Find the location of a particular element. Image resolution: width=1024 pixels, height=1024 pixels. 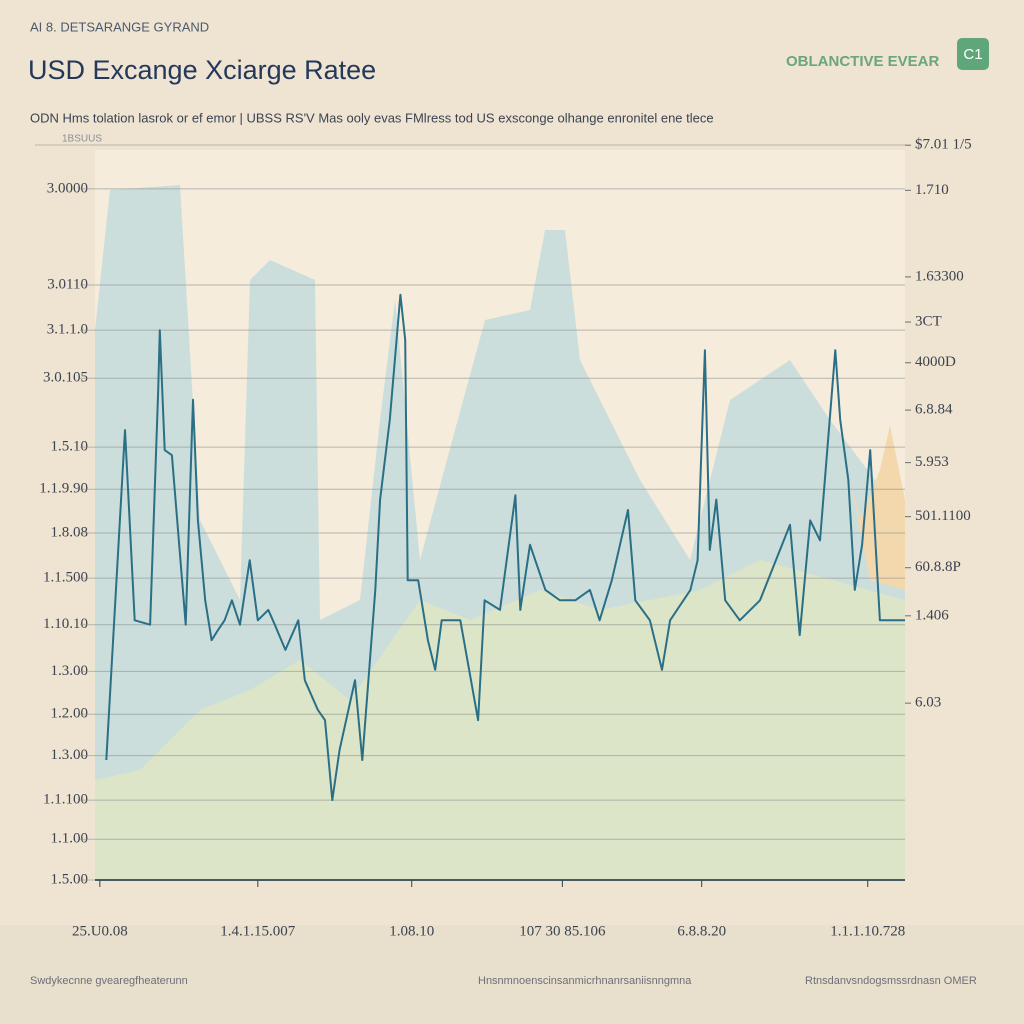

backdrop-area is located at coordinates (877, 507).